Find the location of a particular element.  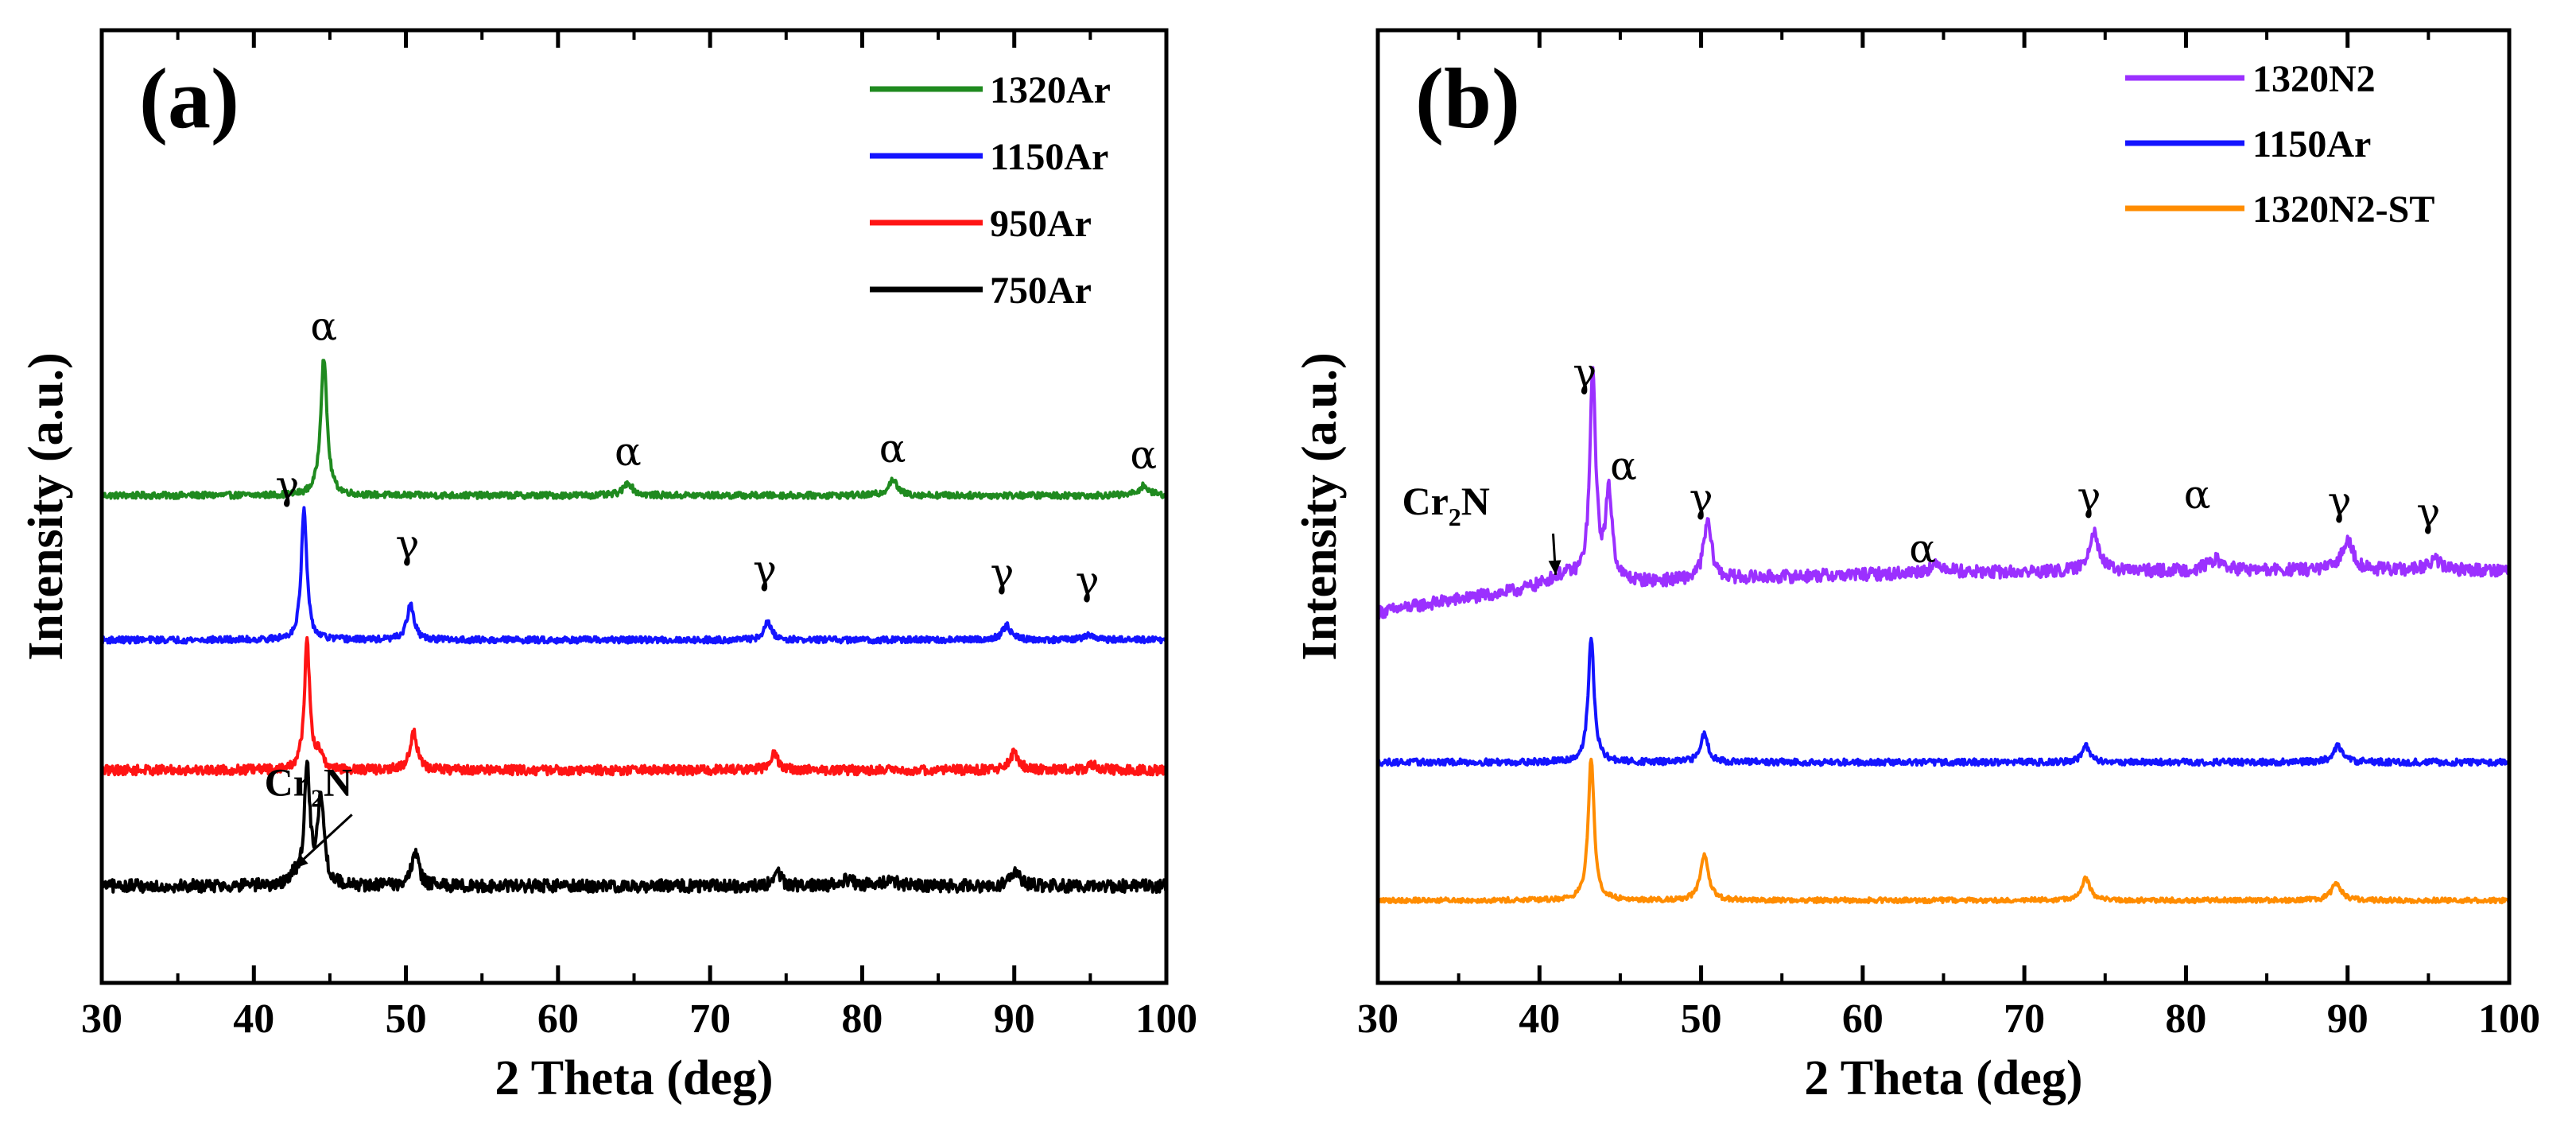

legend-label-950Ar: 950Ar is located at coordinates (1041, 224).